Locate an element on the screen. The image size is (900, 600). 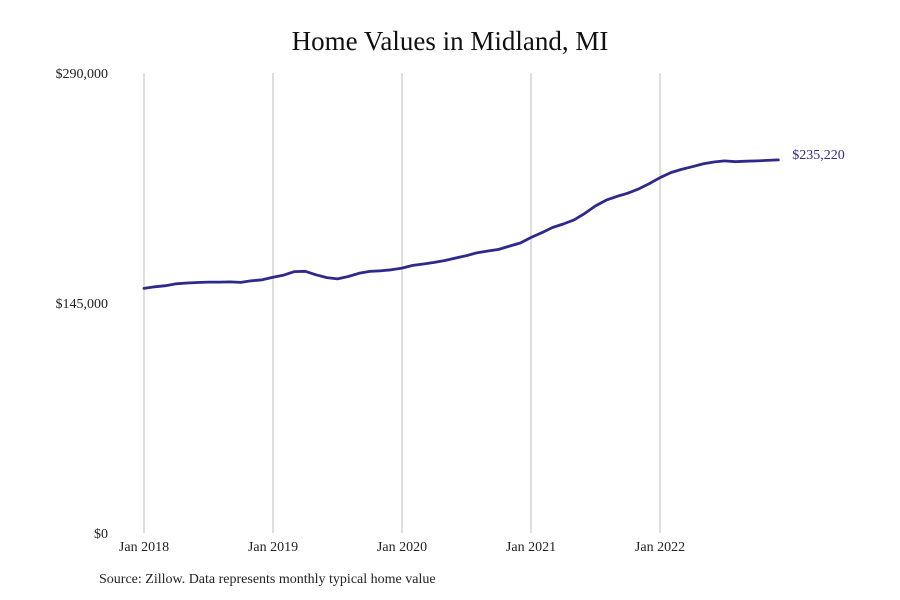
x-tick-label-1: Jan 2019 is located at coordinates (273, 547).